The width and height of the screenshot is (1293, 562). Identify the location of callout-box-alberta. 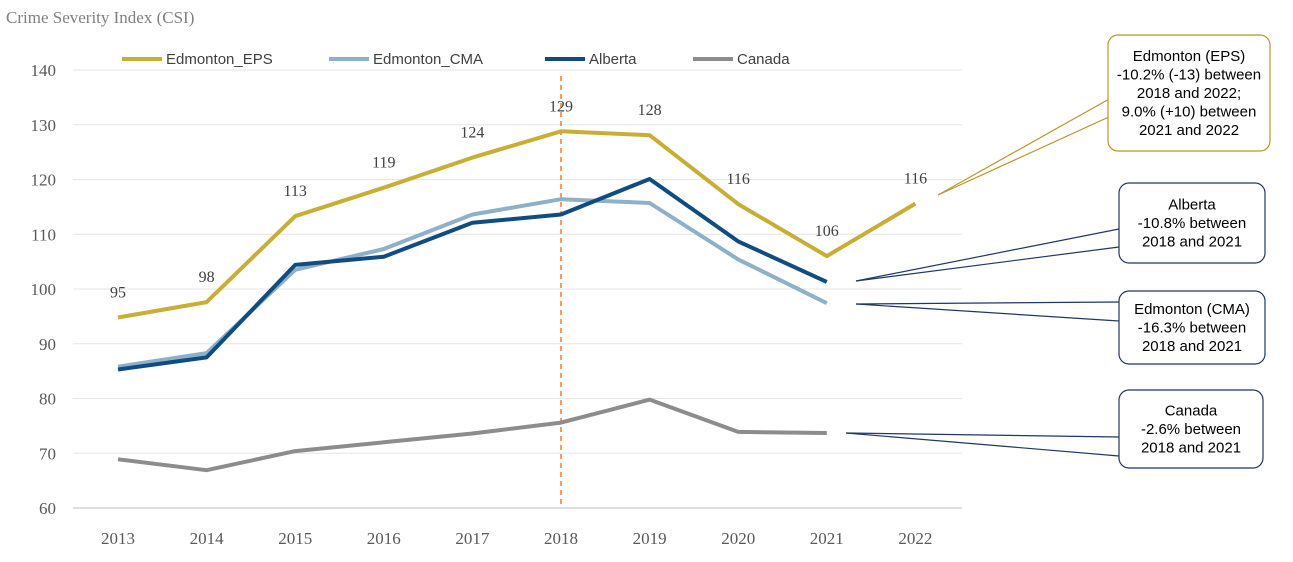
(1192, 223).